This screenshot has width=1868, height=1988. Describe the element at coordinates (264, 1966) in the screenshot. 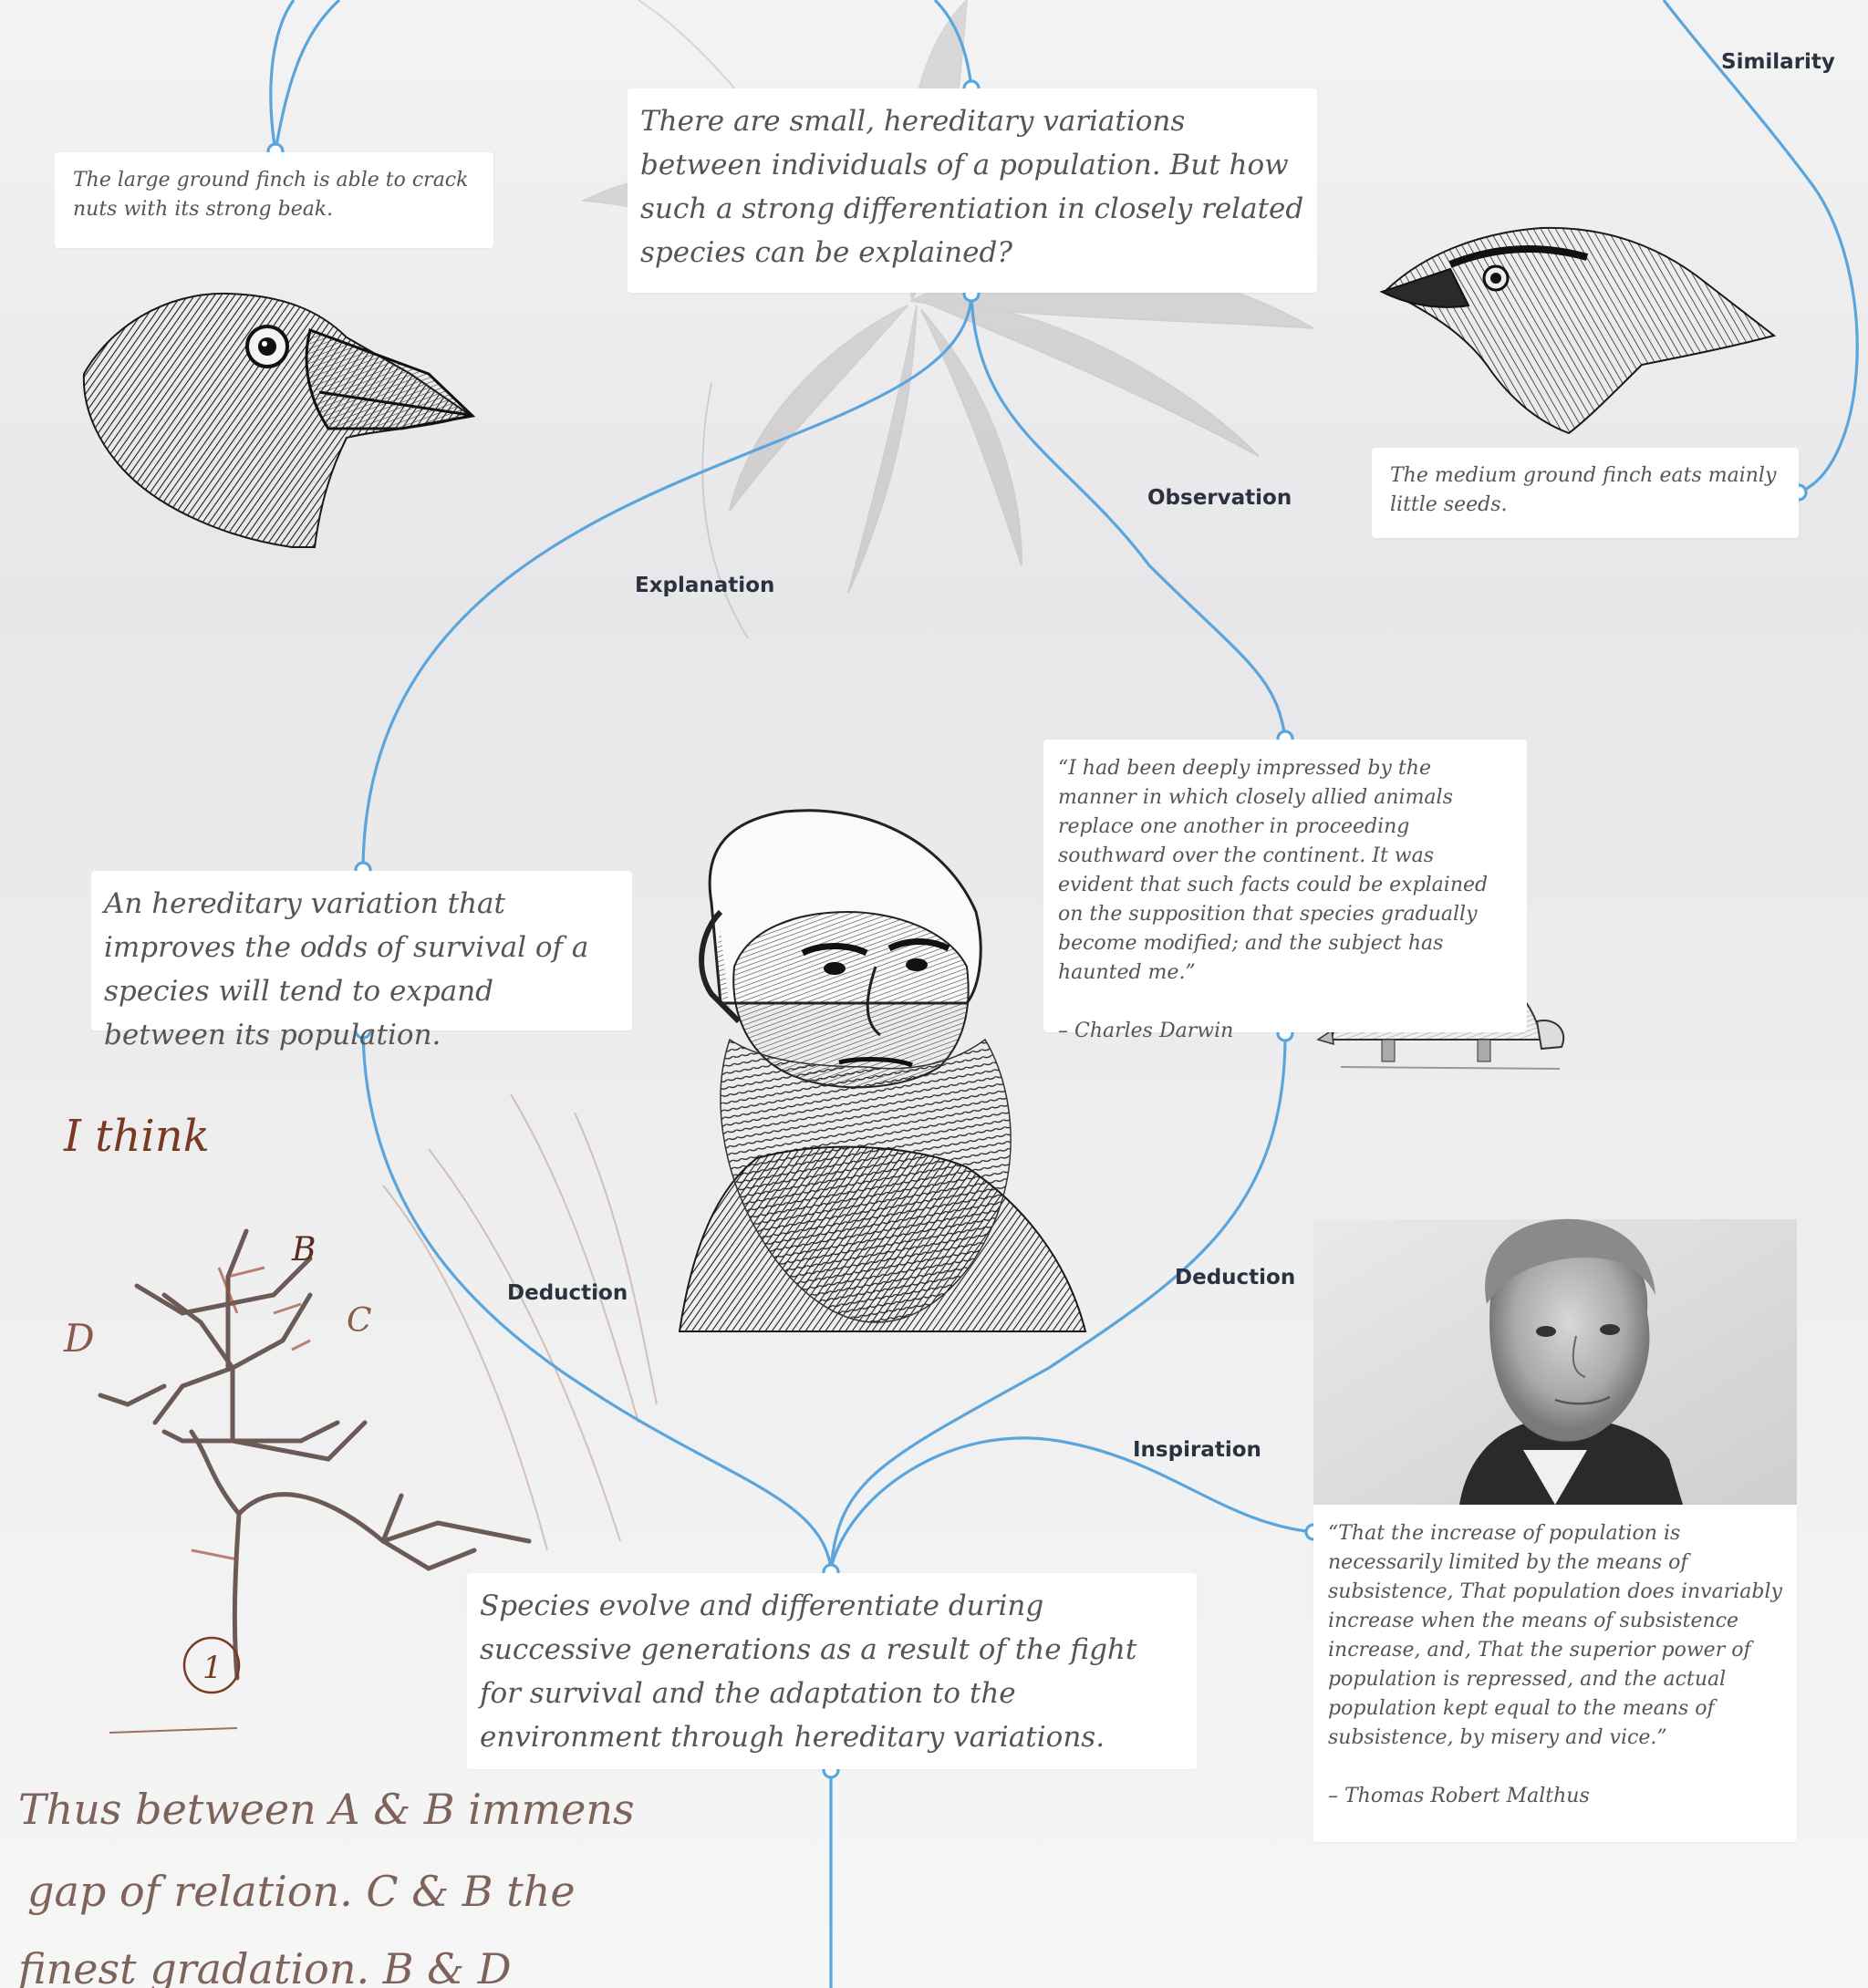

I see `sketch-line-3: finest gradation. B & D` at that location.